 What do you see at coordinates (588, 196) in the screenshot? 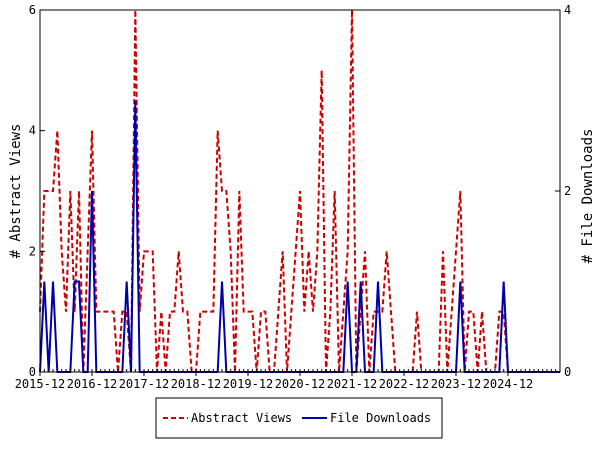
I see `y-right-axis-title: # File Downloads` at bounding box center [588, 196].